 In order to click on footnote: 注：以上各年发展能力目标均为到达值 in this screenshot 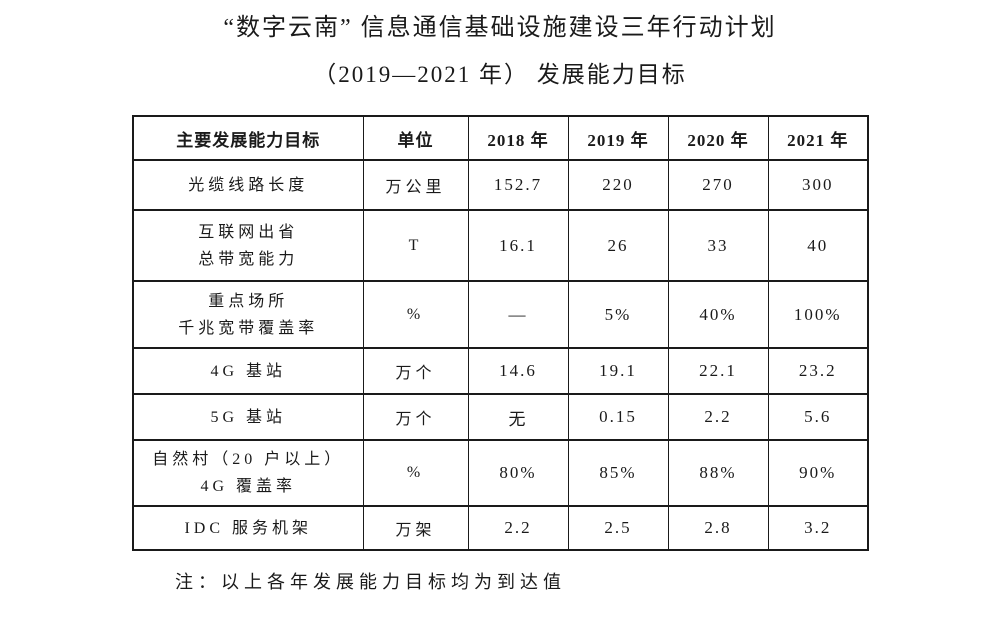, I will do `click(370, 582)`.